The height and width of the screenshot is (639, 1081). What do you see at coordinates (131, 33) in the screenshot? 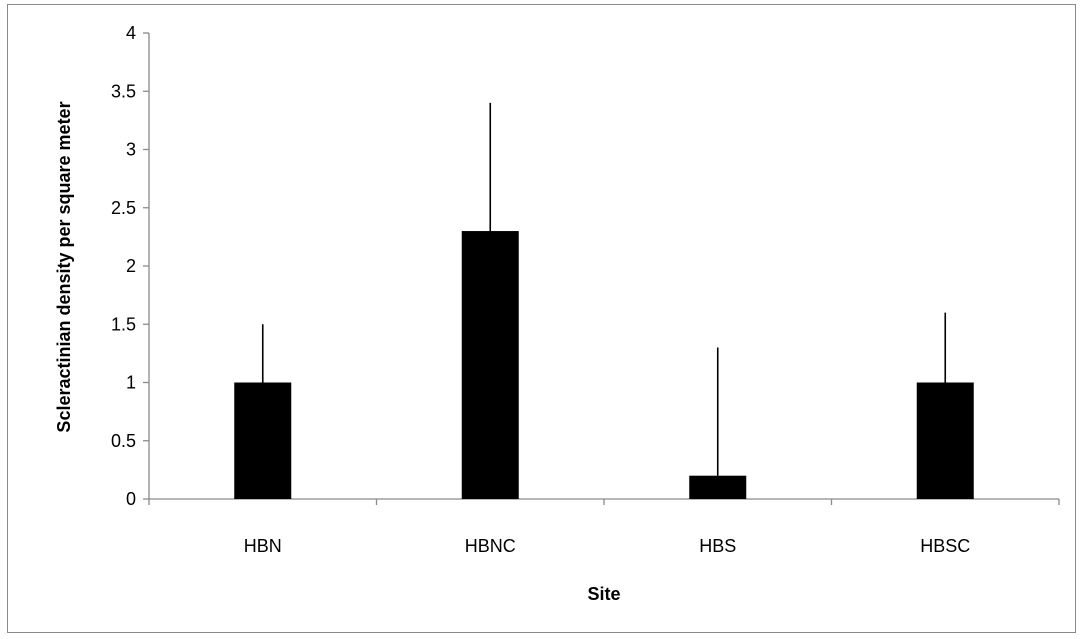
I see `y-tick-label: 4` at bounding box center [131, 33].